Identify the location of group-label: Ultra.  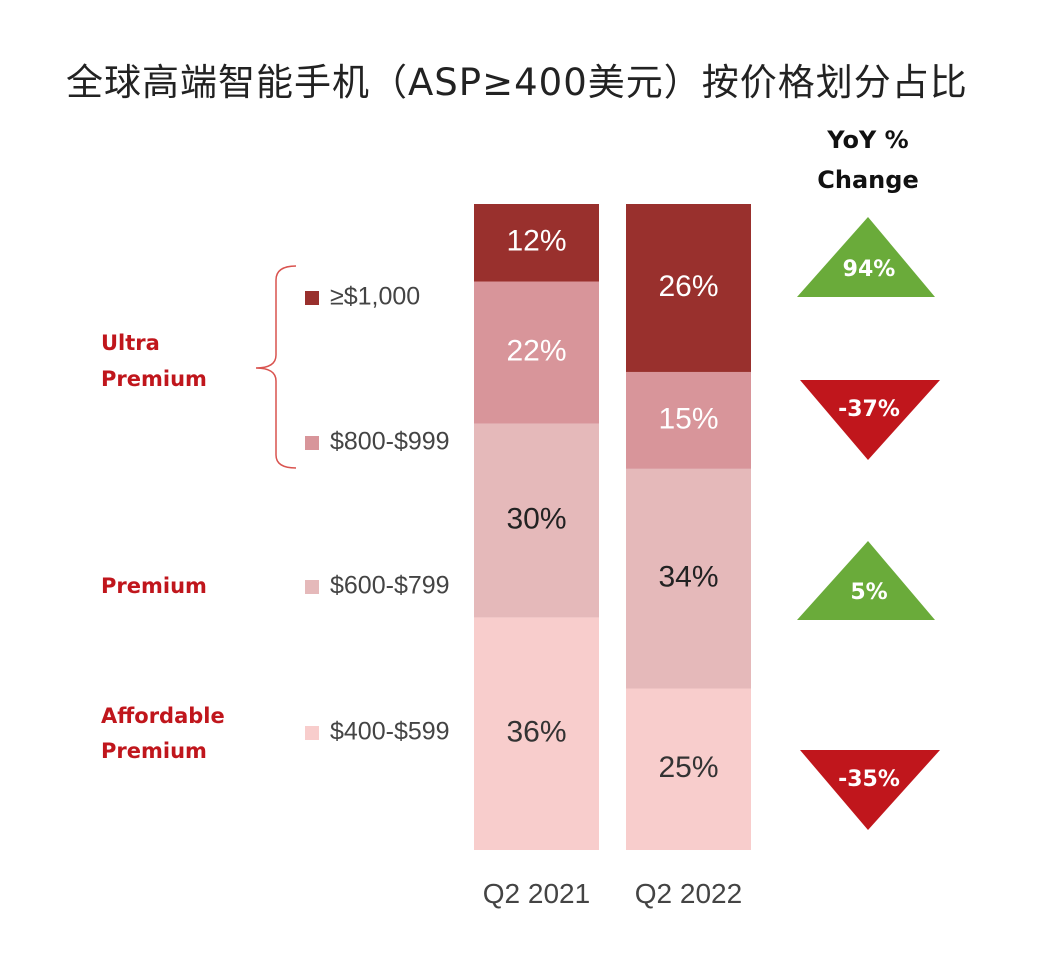
(130, 343).